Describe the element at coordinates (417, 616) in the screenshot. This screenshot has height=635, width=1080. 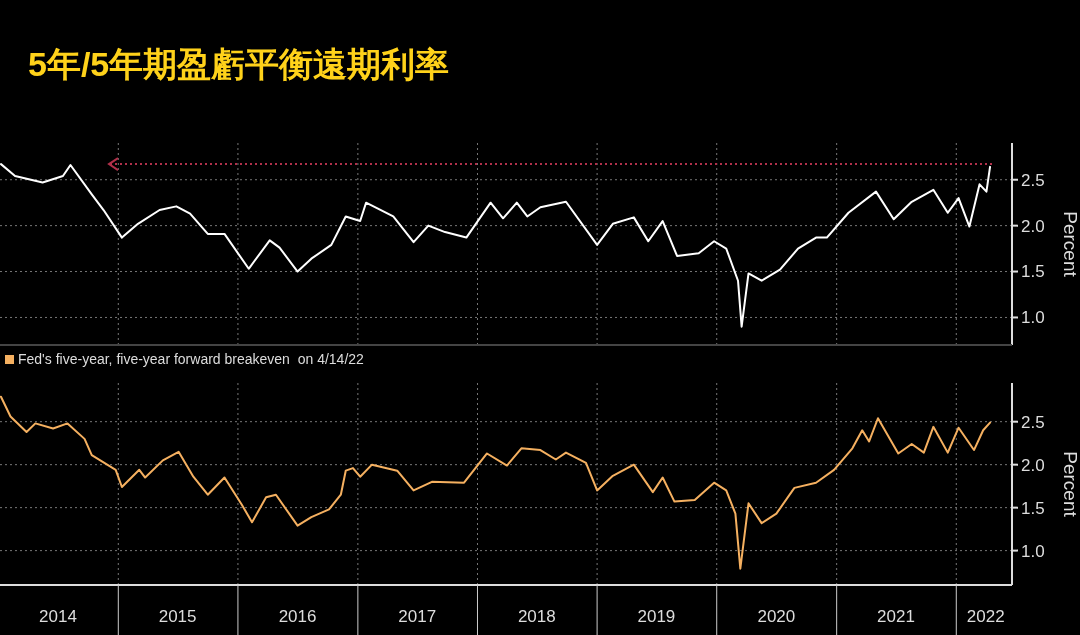
I see `x-tick-label: 2017` at that location.